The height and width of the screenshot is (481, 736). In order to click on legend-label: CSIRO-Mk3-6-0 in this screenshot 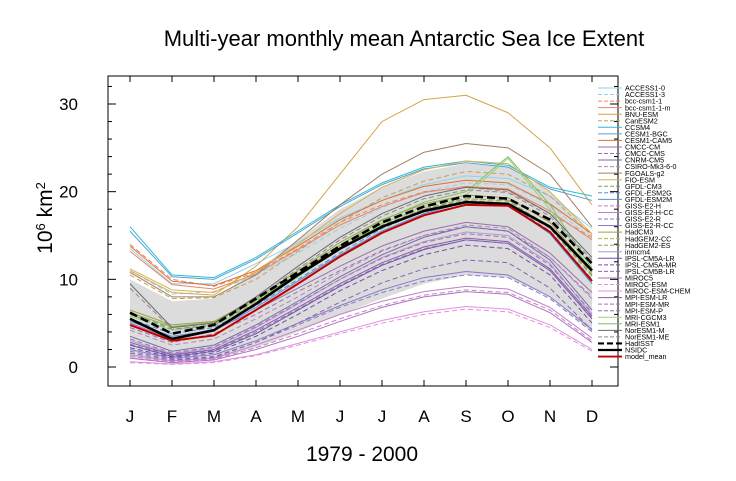, I will do `click(651, 166)`.